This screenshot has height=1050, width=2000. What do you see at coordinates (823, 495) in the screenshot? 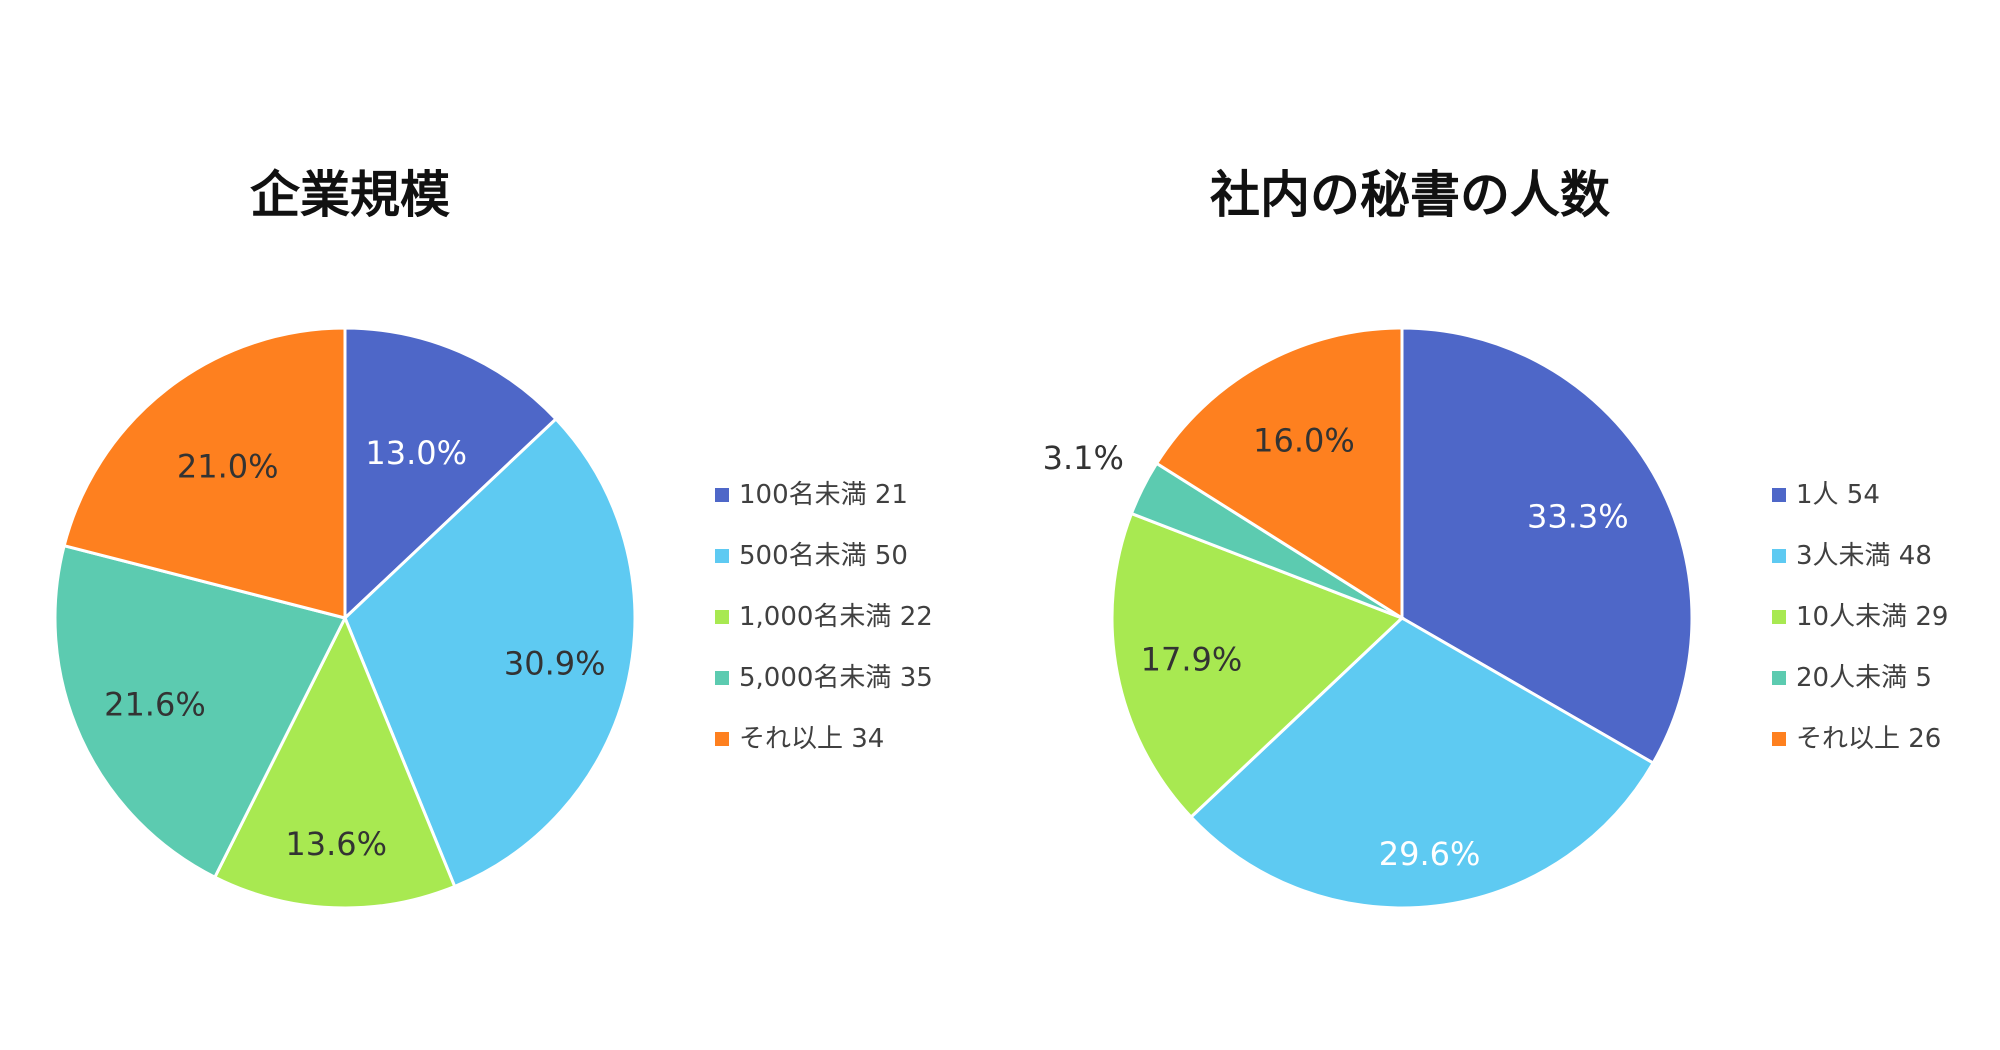
I see `legend-entry: 100名未満 21` at bounding box center [823, 495].